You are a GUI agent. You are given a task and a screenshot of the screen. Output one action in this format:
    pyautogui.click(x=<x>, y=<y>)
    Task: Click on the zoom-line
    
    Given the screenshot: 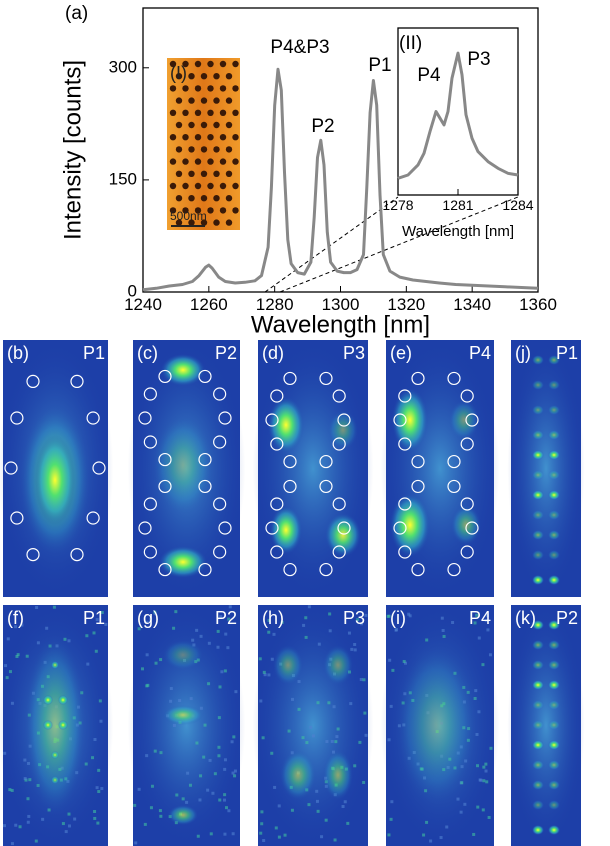 What is the action you would take?
    pyautogui.click(x=399, y=244)
    